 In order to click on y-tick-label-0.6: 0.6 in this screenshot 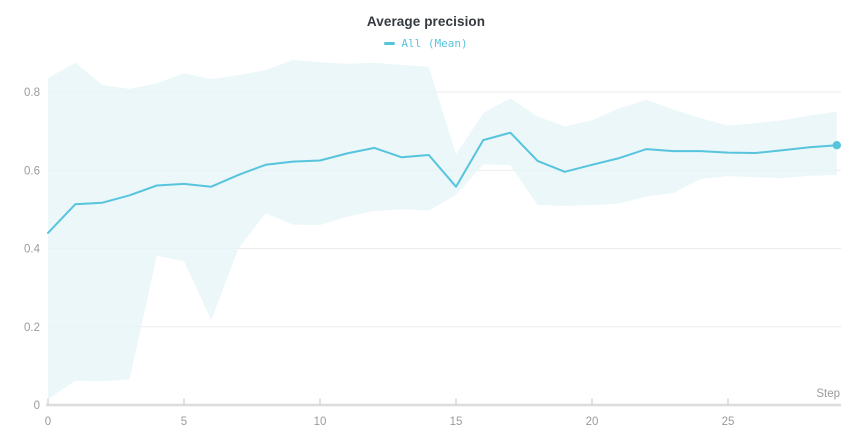, I will do `click(32, 171)`.